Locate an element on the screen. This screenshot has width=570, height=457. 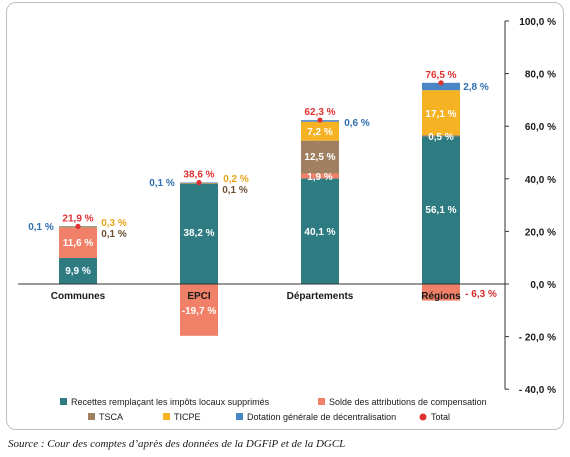
data-label-rgions-3: 17,1 % is located at coordinates (440, 114).